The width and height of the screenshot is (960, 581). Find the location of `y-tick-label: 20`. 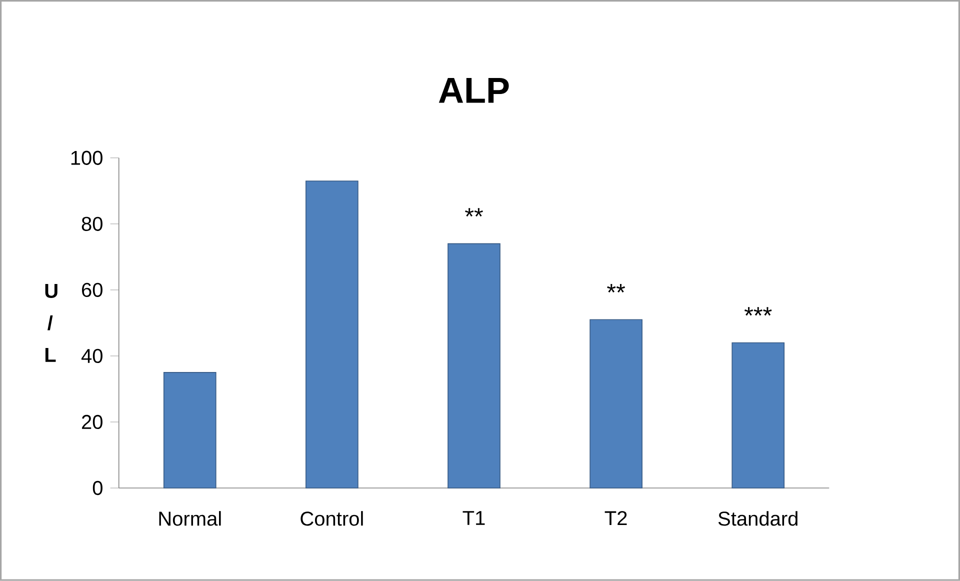

y-tick-label: 20 is located at coordinates (92, 422).